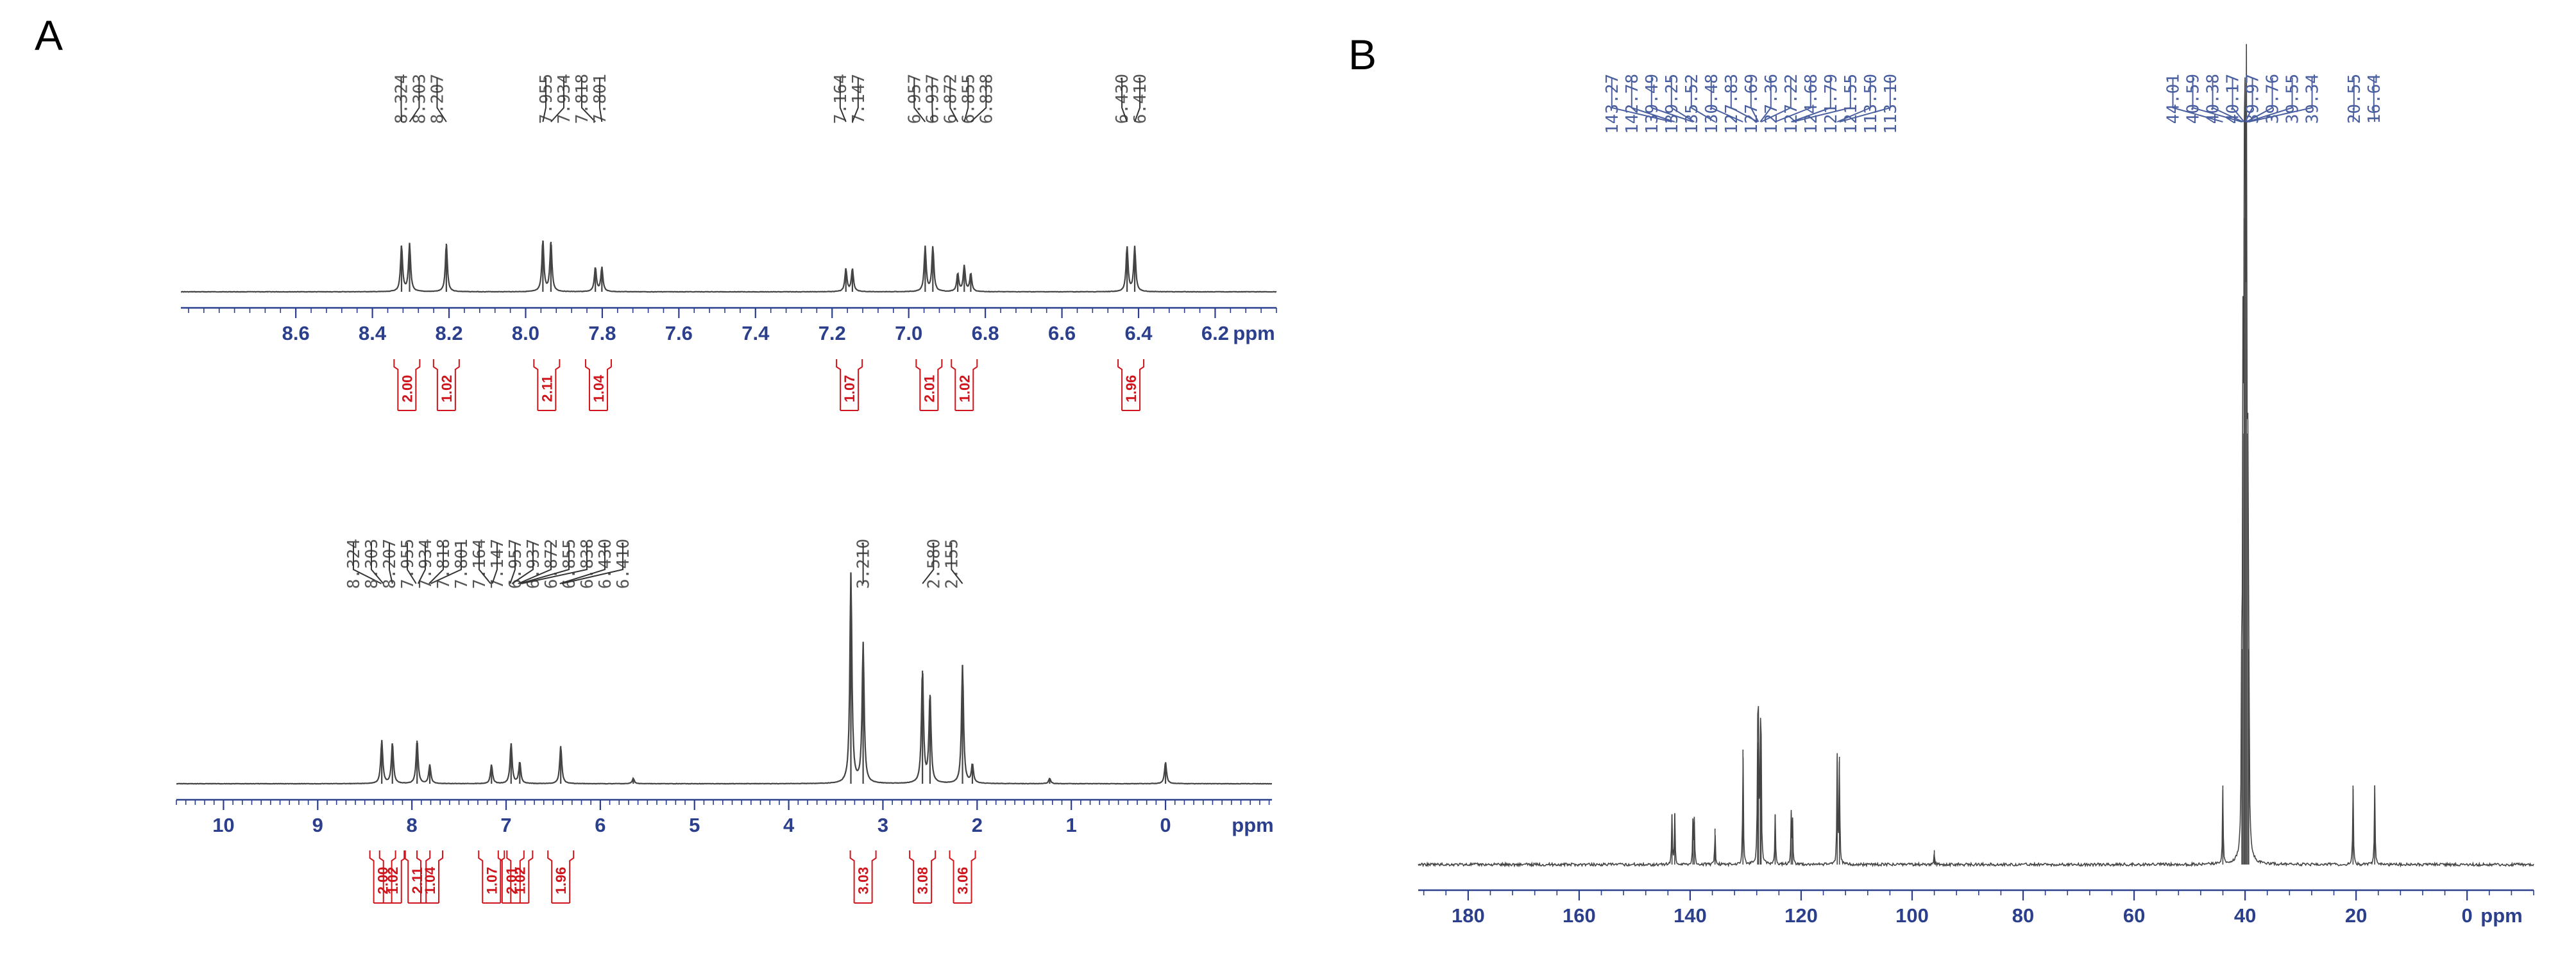 This screenshot has height=971, width=2576. Describe the element at coordinates (882, 825) in the screenshot. I see `tick-label: 3` at that location.